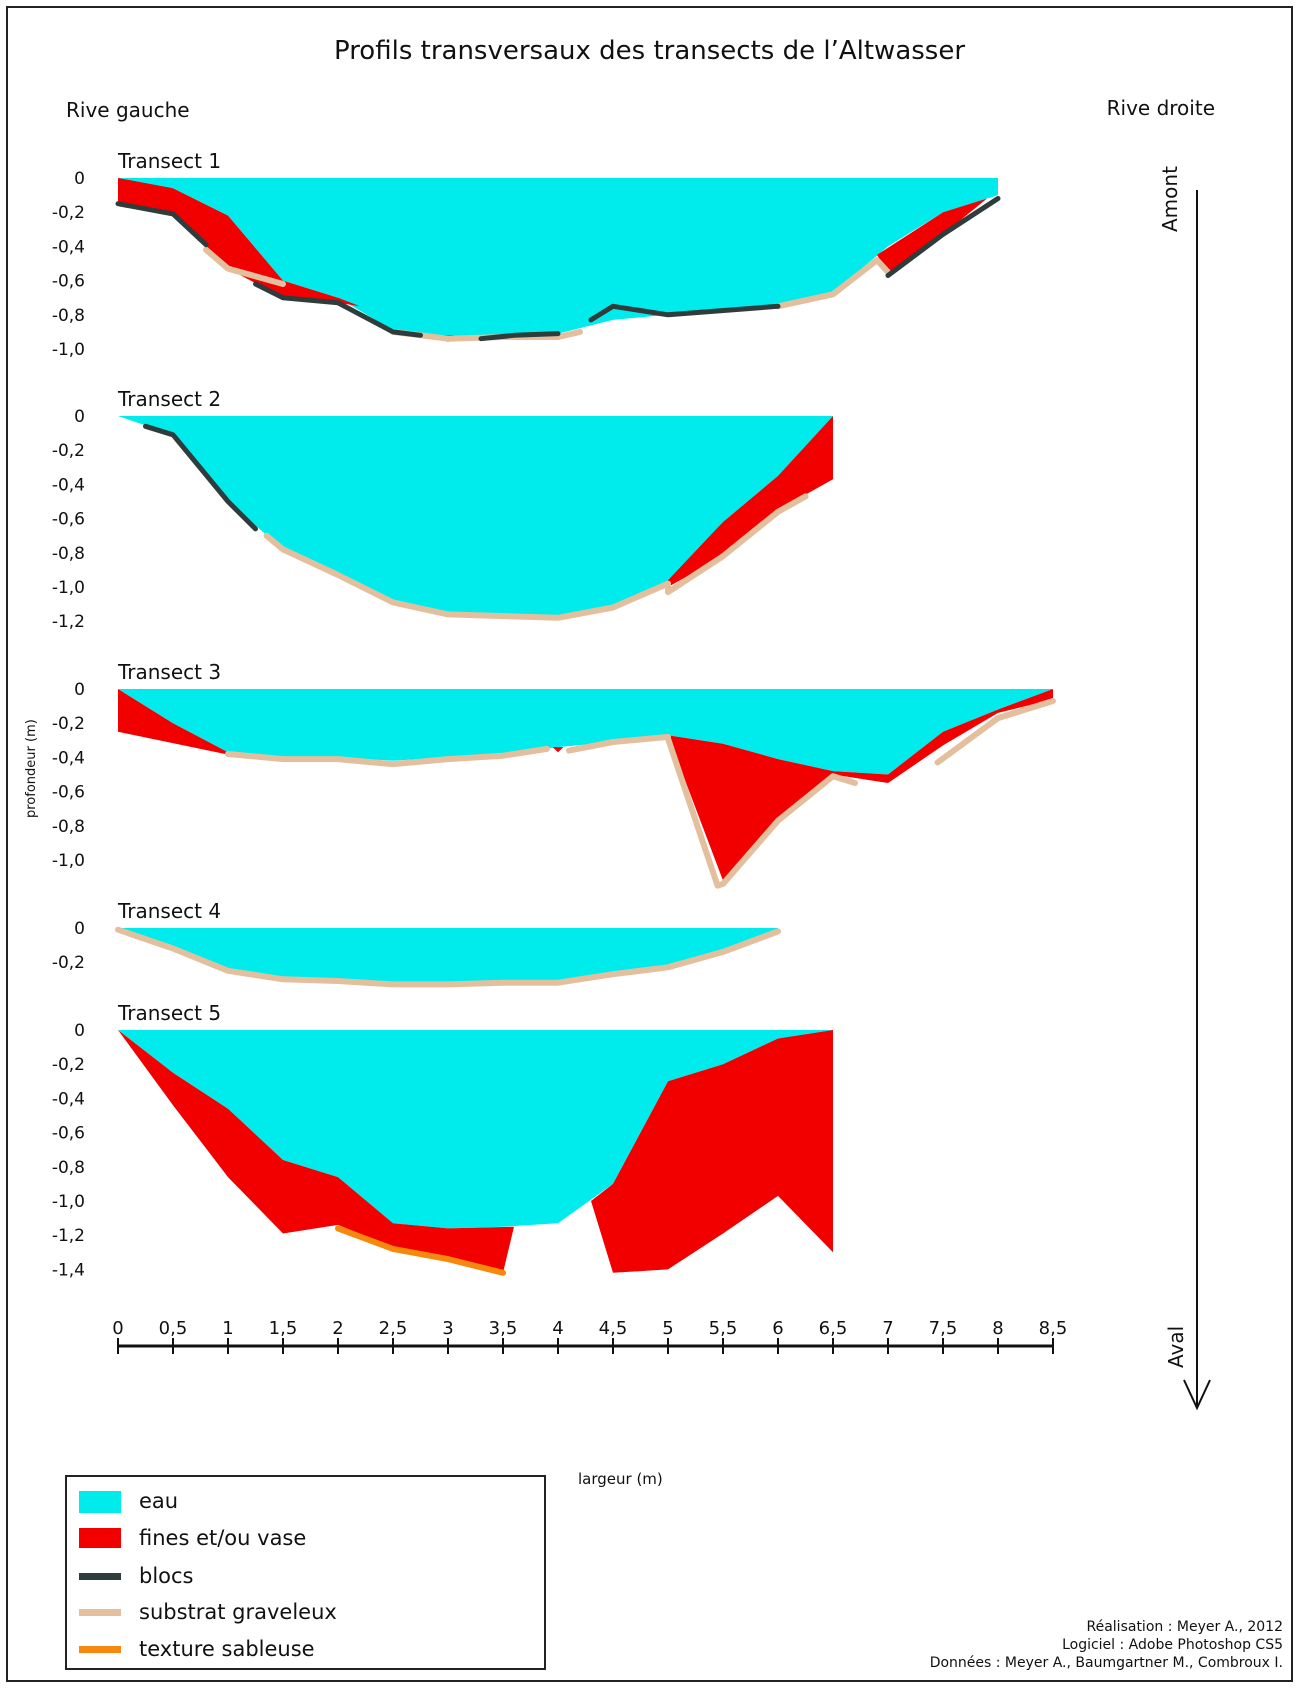 Image resolution: width=1299 pixels, height=1688 pixels. What do you see at coordinates (100, 1612) in the screenshot?
I see `legend-swatch-gravel` at bounding box center [100, 1612].